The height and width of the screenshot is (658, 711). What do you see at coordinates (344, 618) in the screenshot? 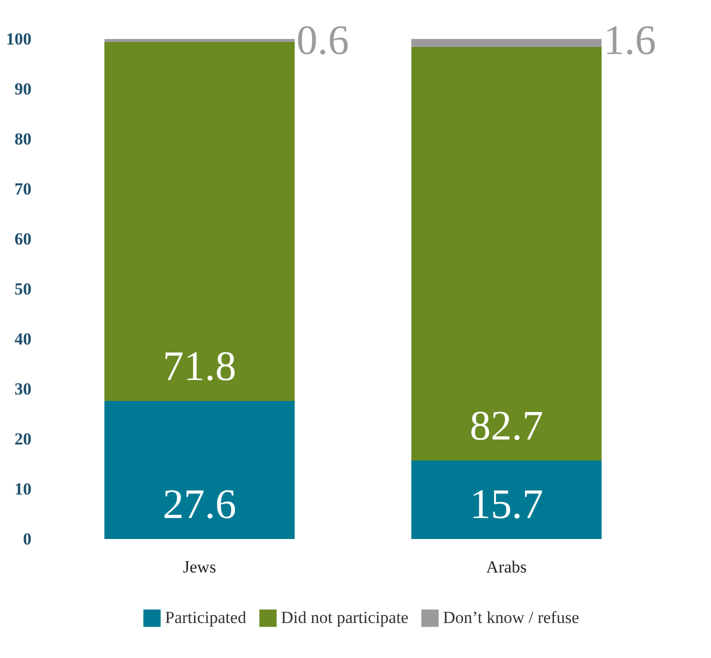
I see `legend-label: Did not participate` at bounding box center [344, 618].